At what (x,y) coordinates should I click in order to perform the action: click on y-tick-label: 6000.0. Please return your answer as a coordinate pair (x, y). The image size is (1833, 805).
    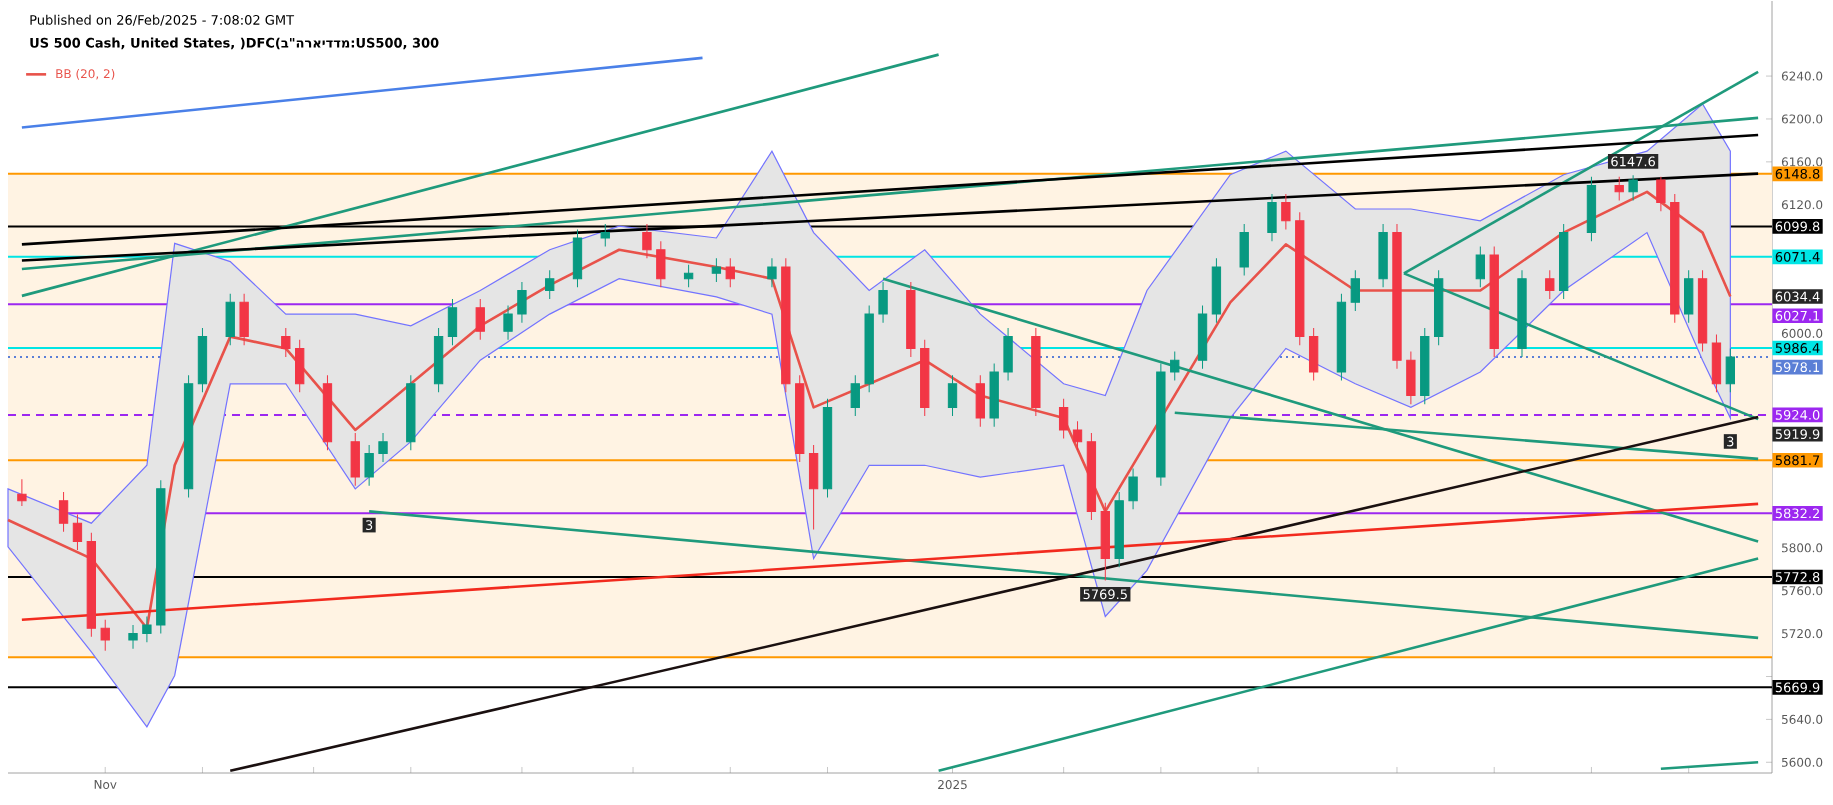
    Looking at the image, I should click on (1802, 333).